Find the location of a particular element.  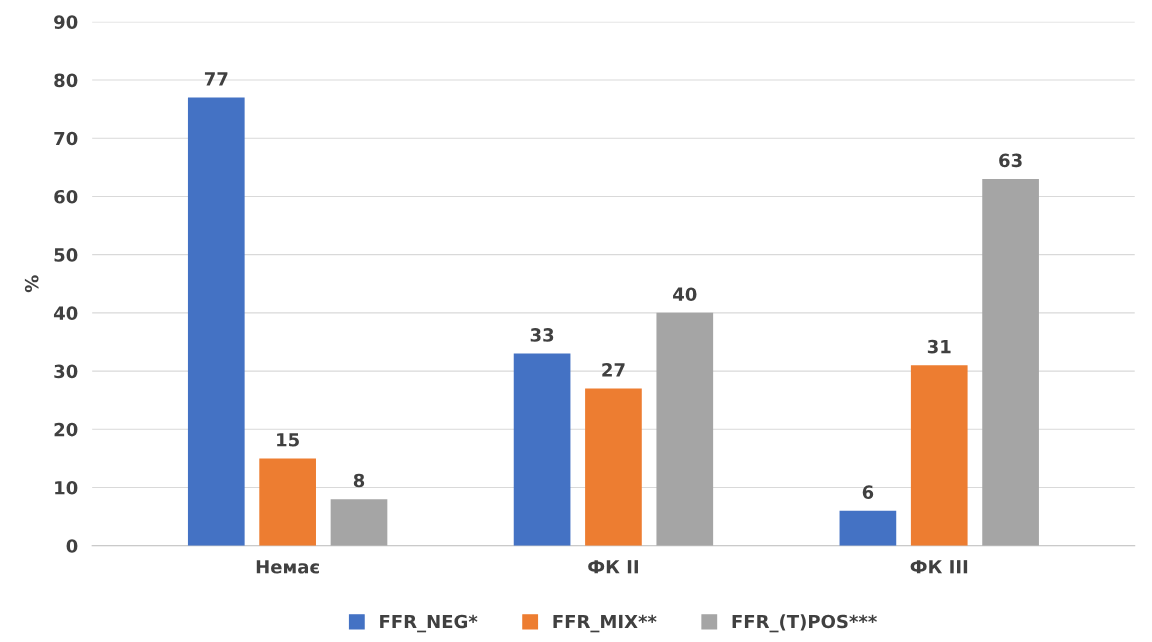

y-tick-label: 60 is located at coordinates (66, 196).